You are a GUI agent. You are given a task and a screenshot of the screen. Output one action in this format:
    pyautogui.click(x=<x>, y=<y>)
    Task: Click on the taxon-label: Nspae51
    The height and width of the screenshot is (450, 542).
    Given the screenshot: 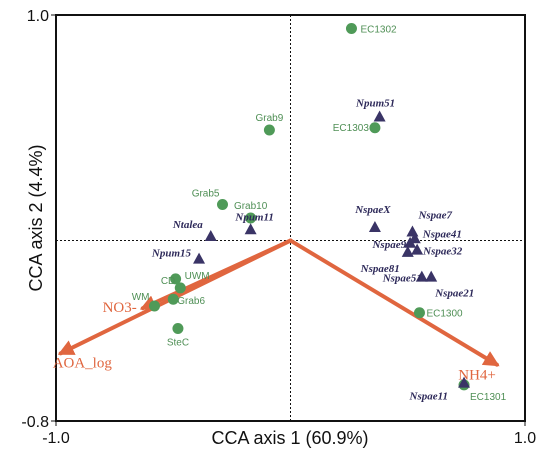 What is the action you would take?
    pyautogui.click(x=402, y=279)
    